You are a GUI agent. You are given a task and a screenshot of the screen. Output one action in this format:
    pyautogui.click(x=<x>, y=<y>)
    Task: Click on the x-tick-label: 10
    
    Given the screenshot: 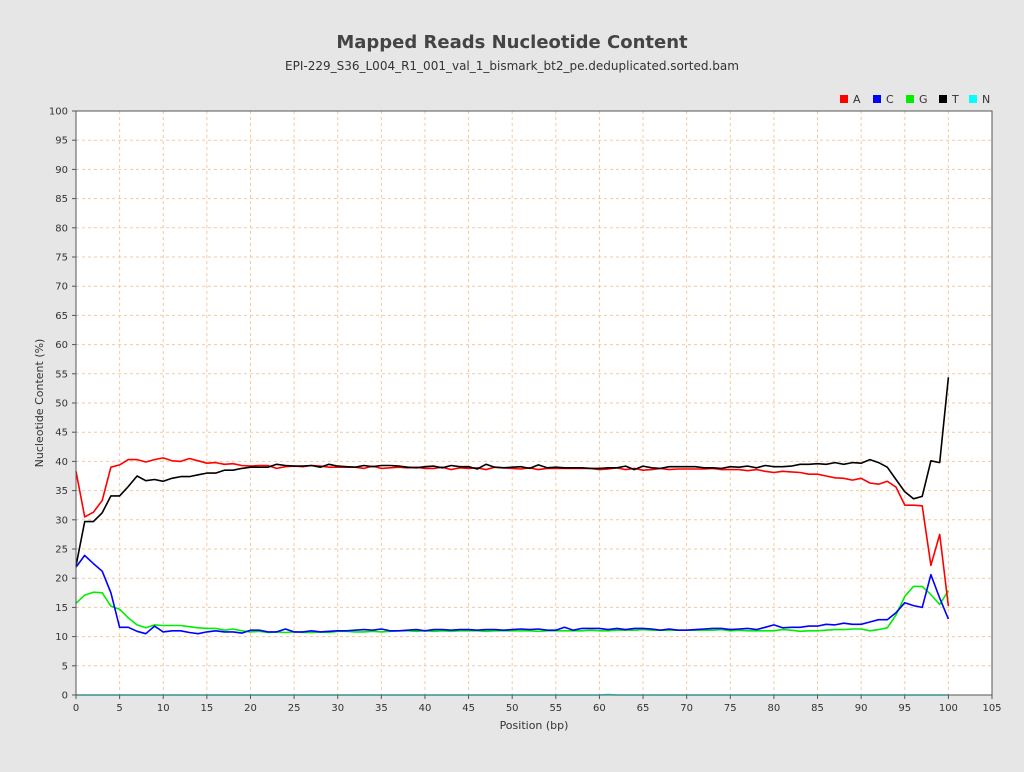 What is the action you would take?
    pyautogui.click(x=163, y=708)
    